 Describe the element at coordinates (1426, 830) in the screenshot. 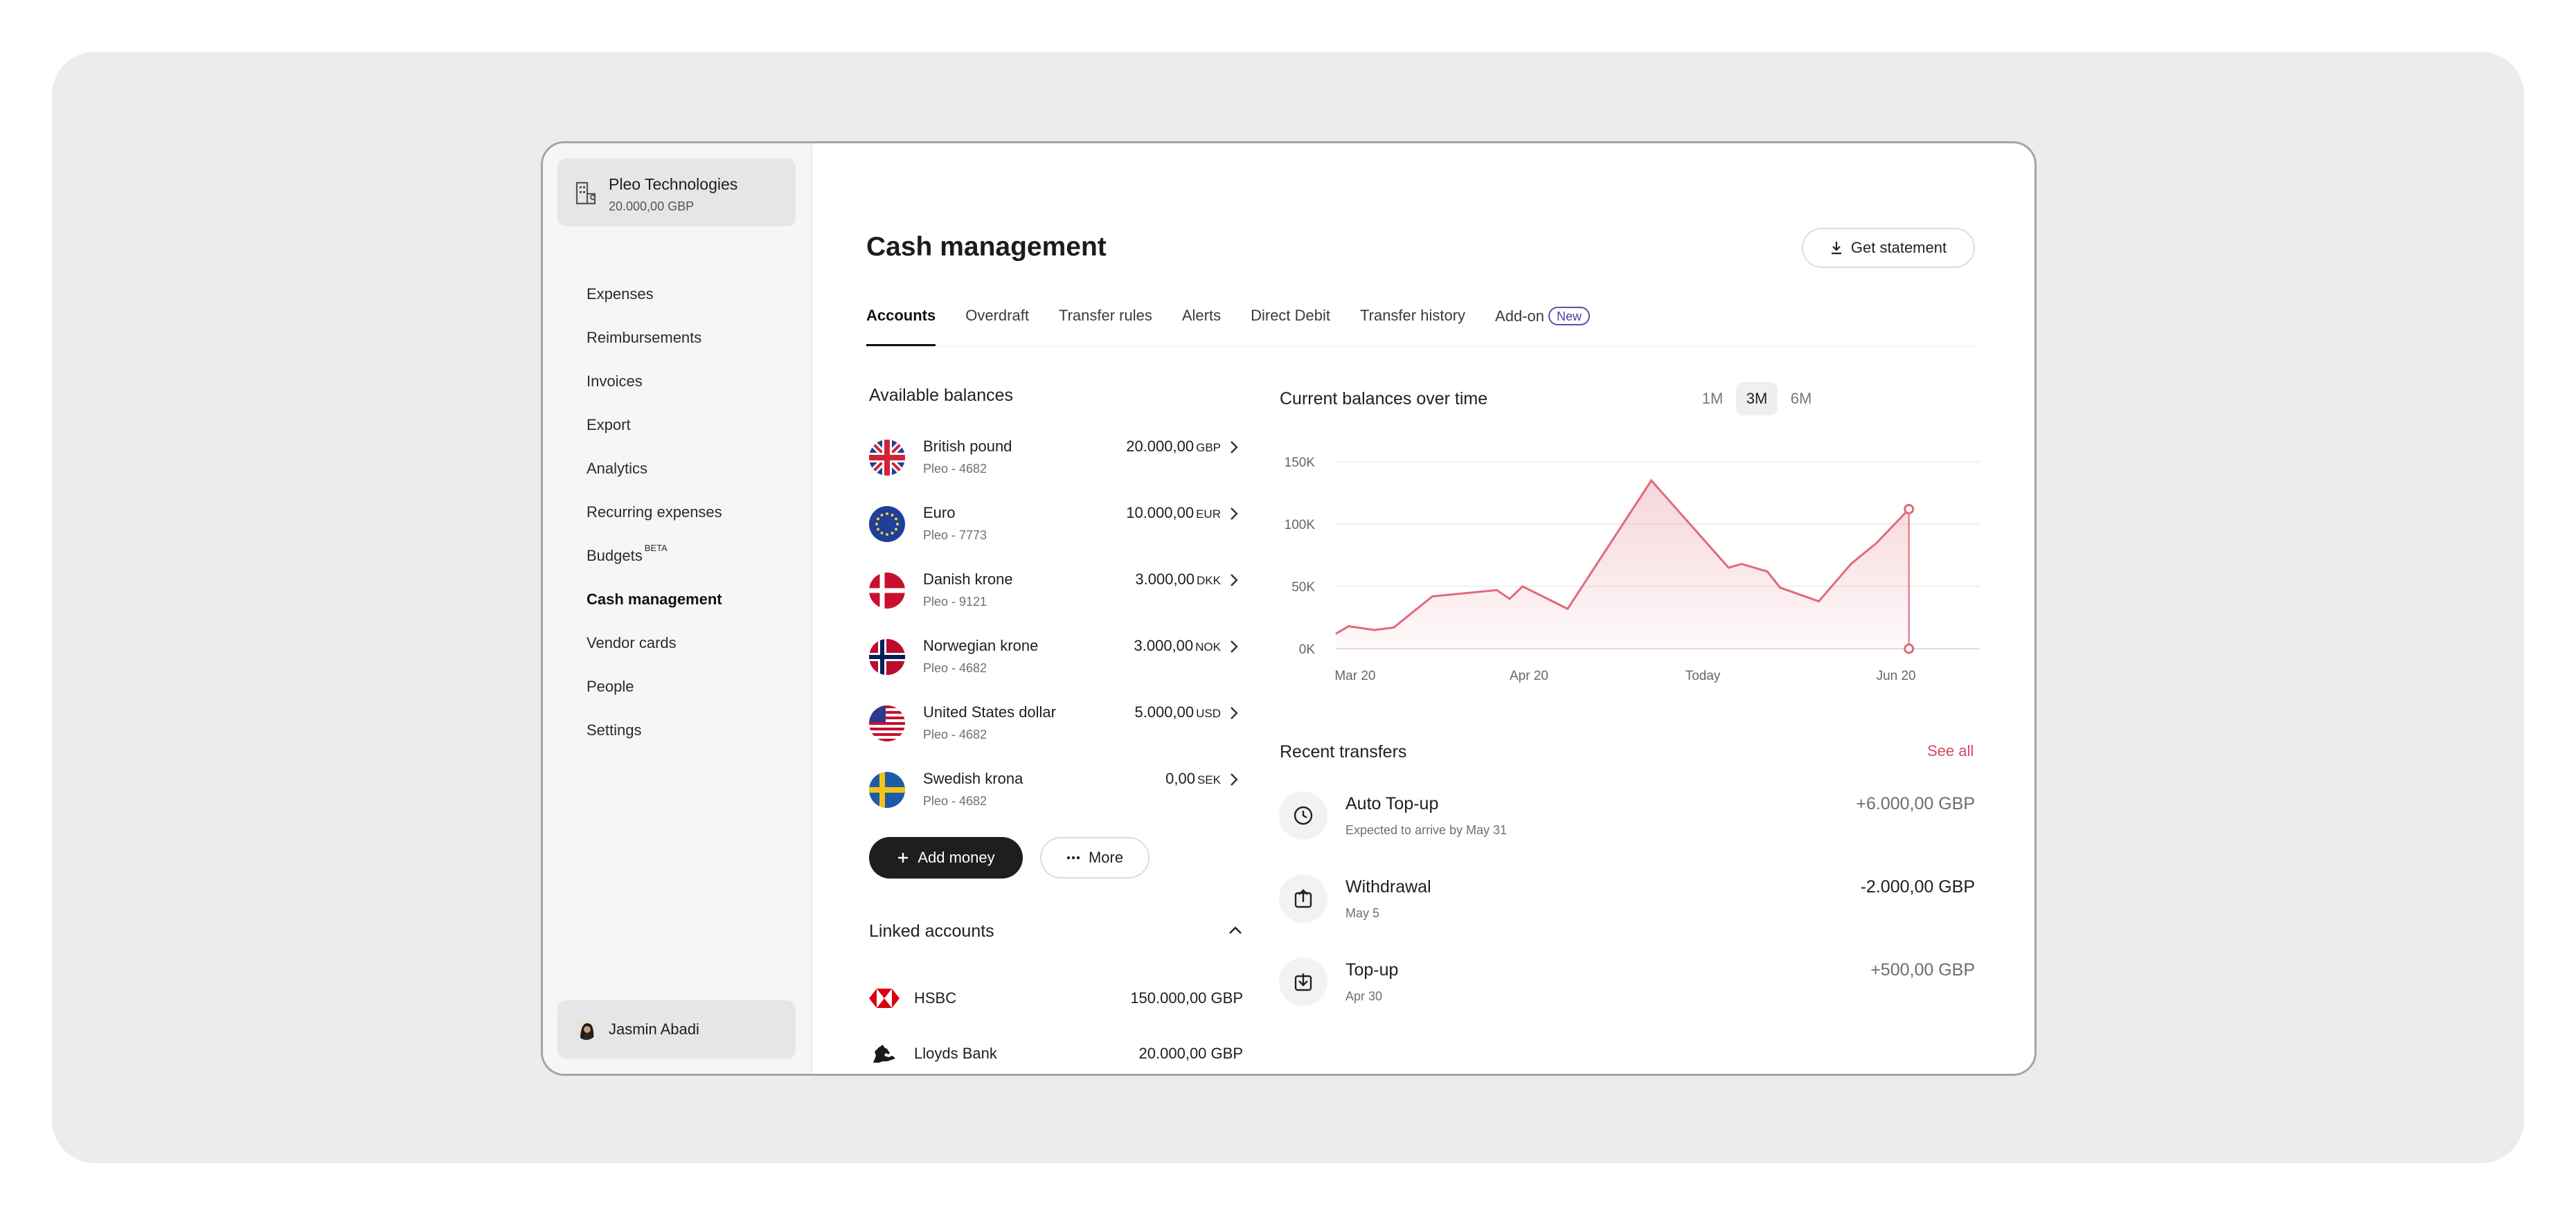

I see `transfer-subtitle: Expected to arrive by May 31` at that location.